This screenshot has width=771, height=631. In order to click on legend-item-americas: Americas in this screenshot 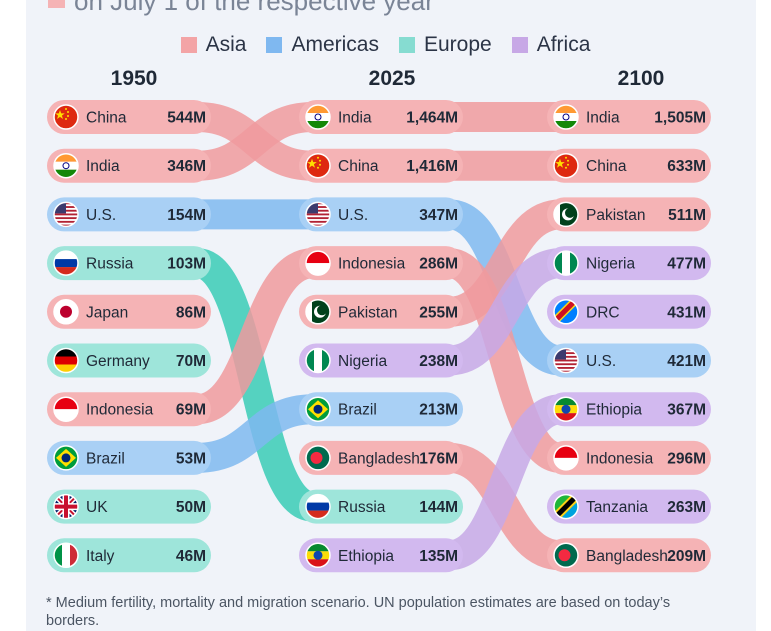, I will do `click(322, 45)`.